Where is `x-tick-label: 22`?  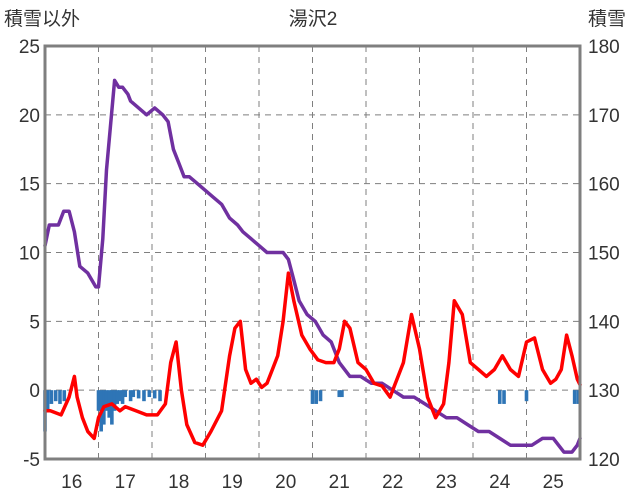 x-tick-label: 22 is located at coordinates (392, 482).